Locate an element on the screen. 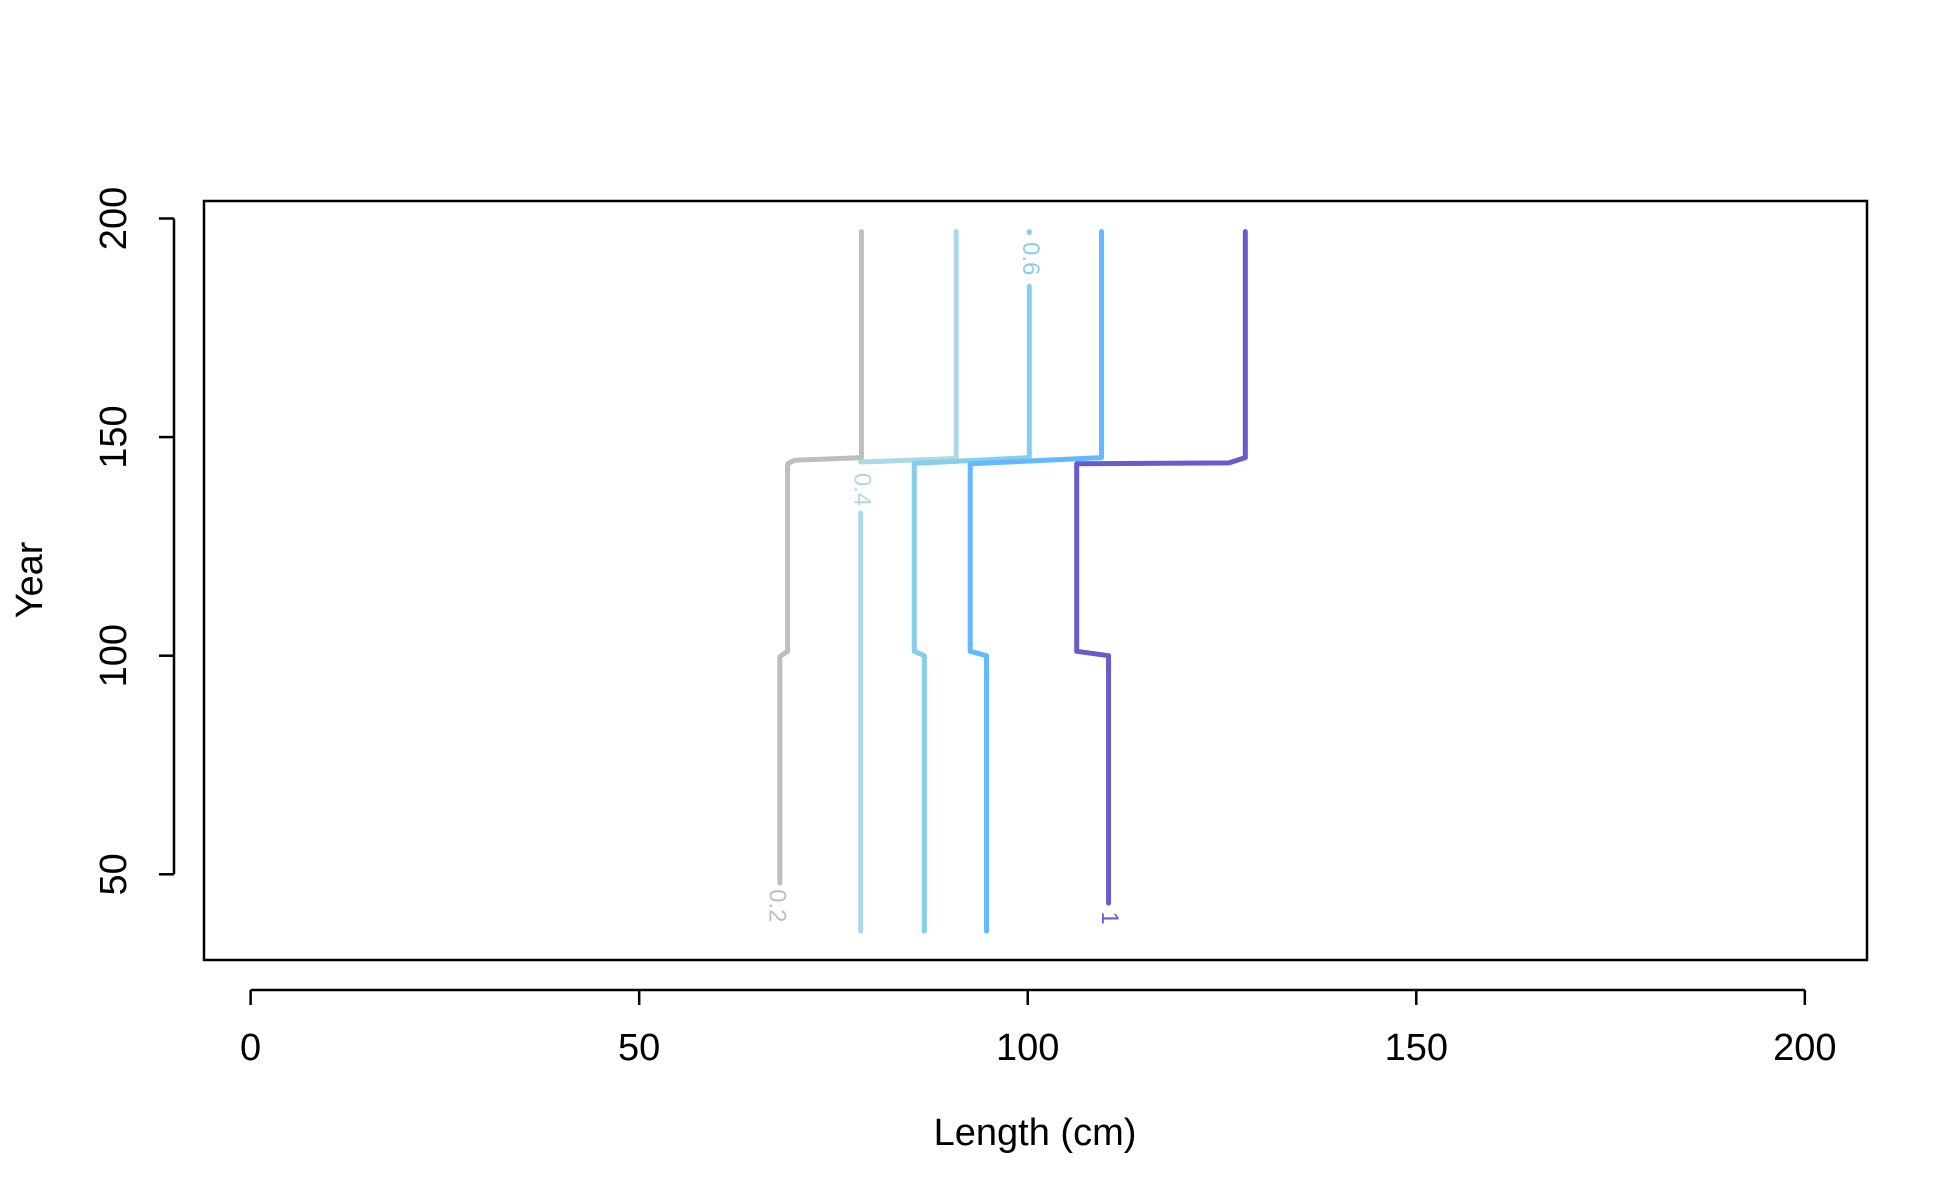 The width and height of the screenshot is (1950, 1200). y-tick-label: 50 is located at coordinates (114, 874).